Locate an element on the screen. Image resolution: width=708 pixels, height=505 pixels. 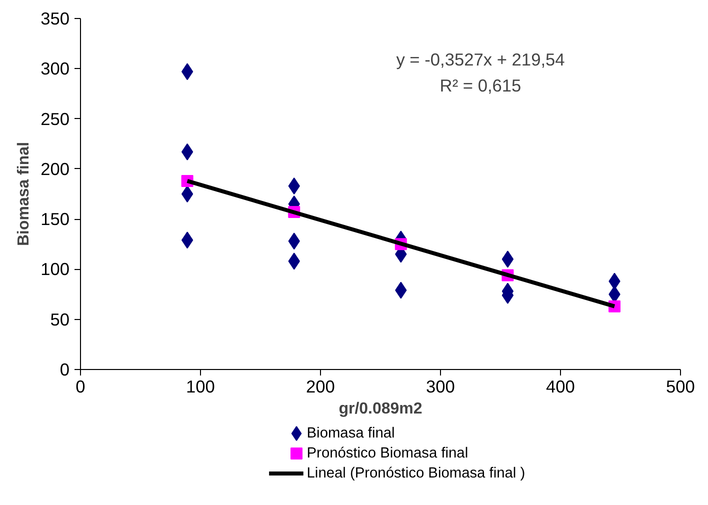
y-tick-label: 250 is located at coordinates (55, 118).